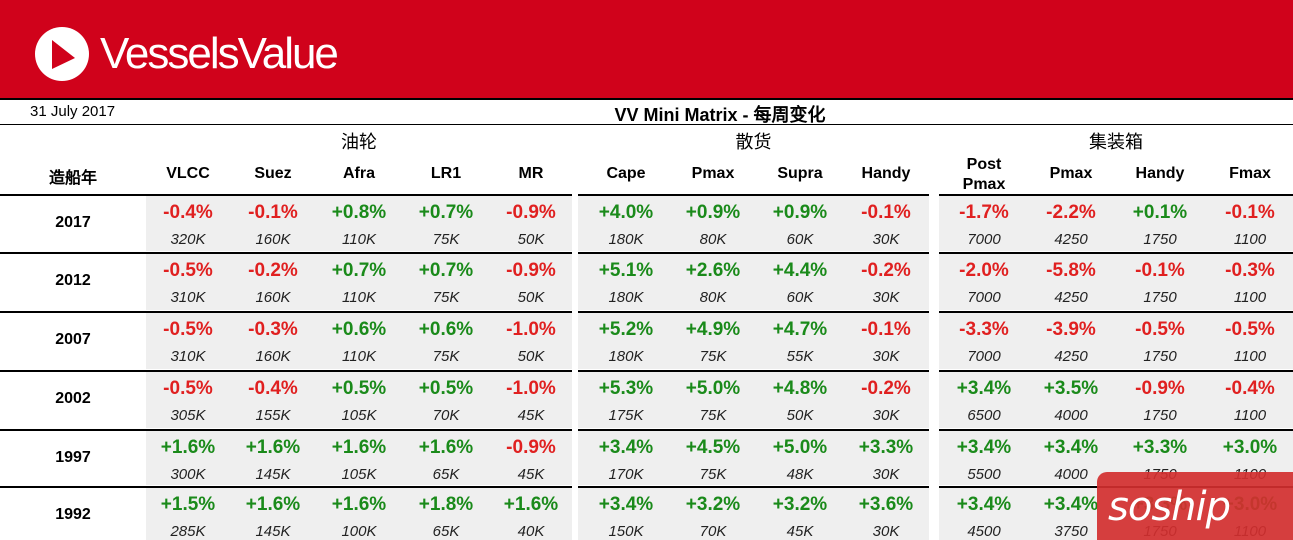 The width and height of the screenshot is (1293, 540). What do you see at coordinates (886, 504) in the screenshot?
I see `change-value: +3.6%` at bounding box center [886, 504].